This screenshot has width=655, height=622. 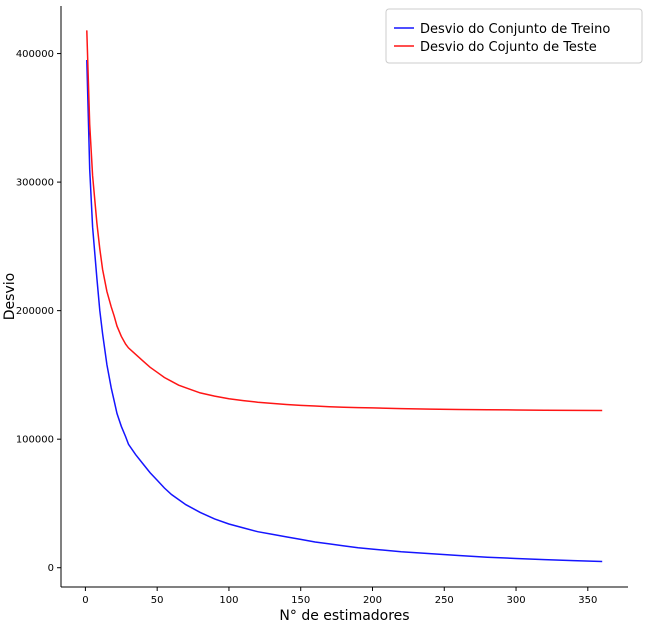 What do you see at coordinates (35, 183) in the screenshot?
I see `y-tick-label: 300000` at bounding box center [35, 183].